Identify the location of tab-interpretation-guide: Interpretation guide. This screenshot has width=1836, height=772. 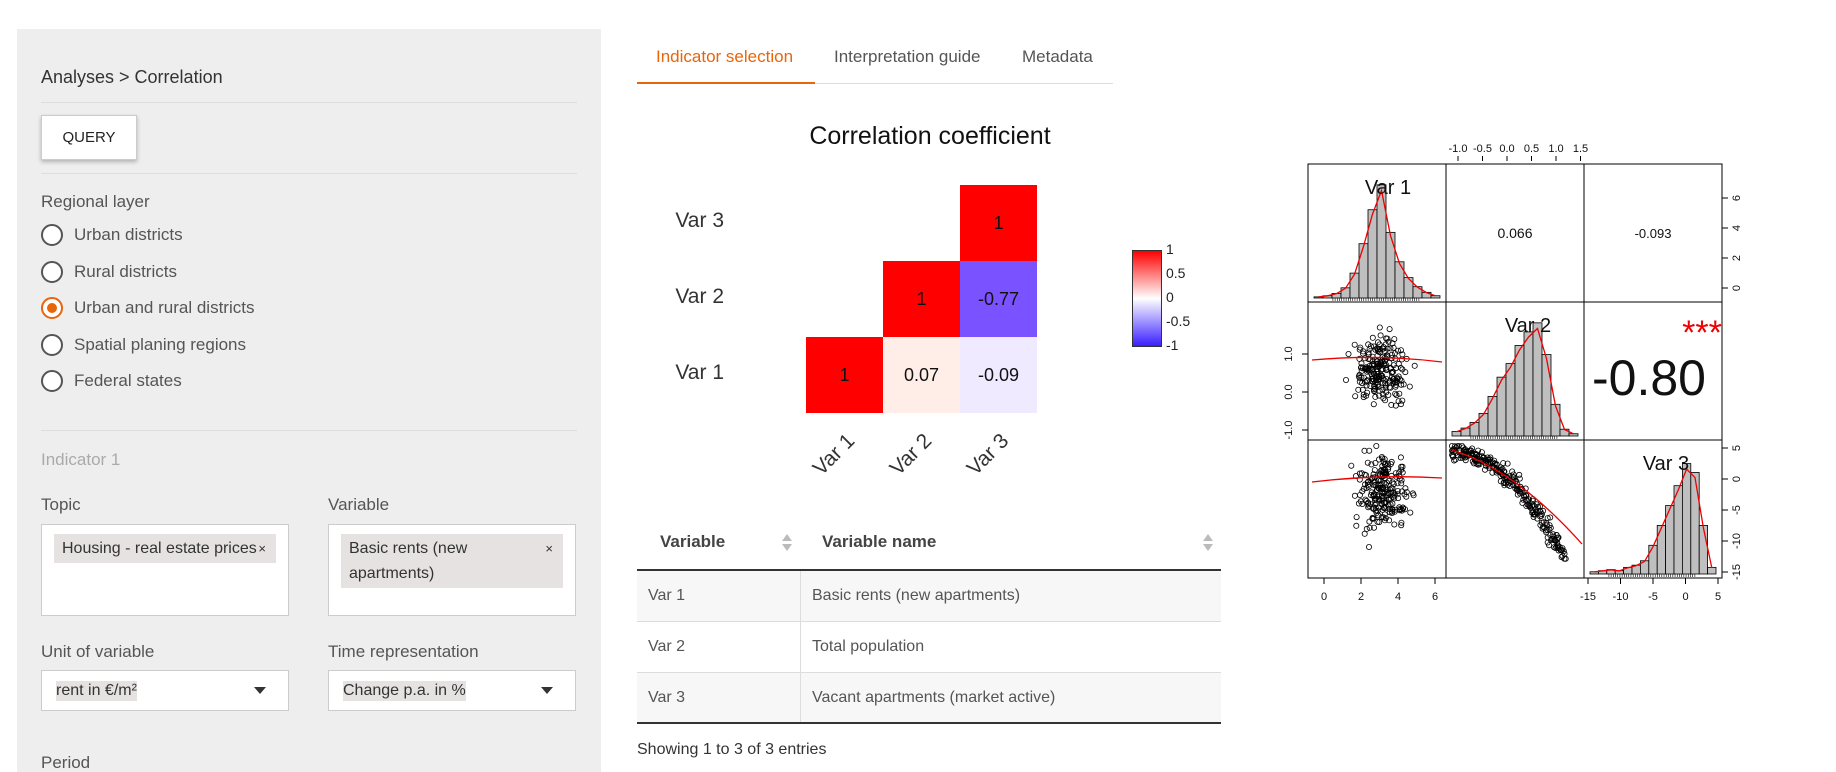
(907, 56).